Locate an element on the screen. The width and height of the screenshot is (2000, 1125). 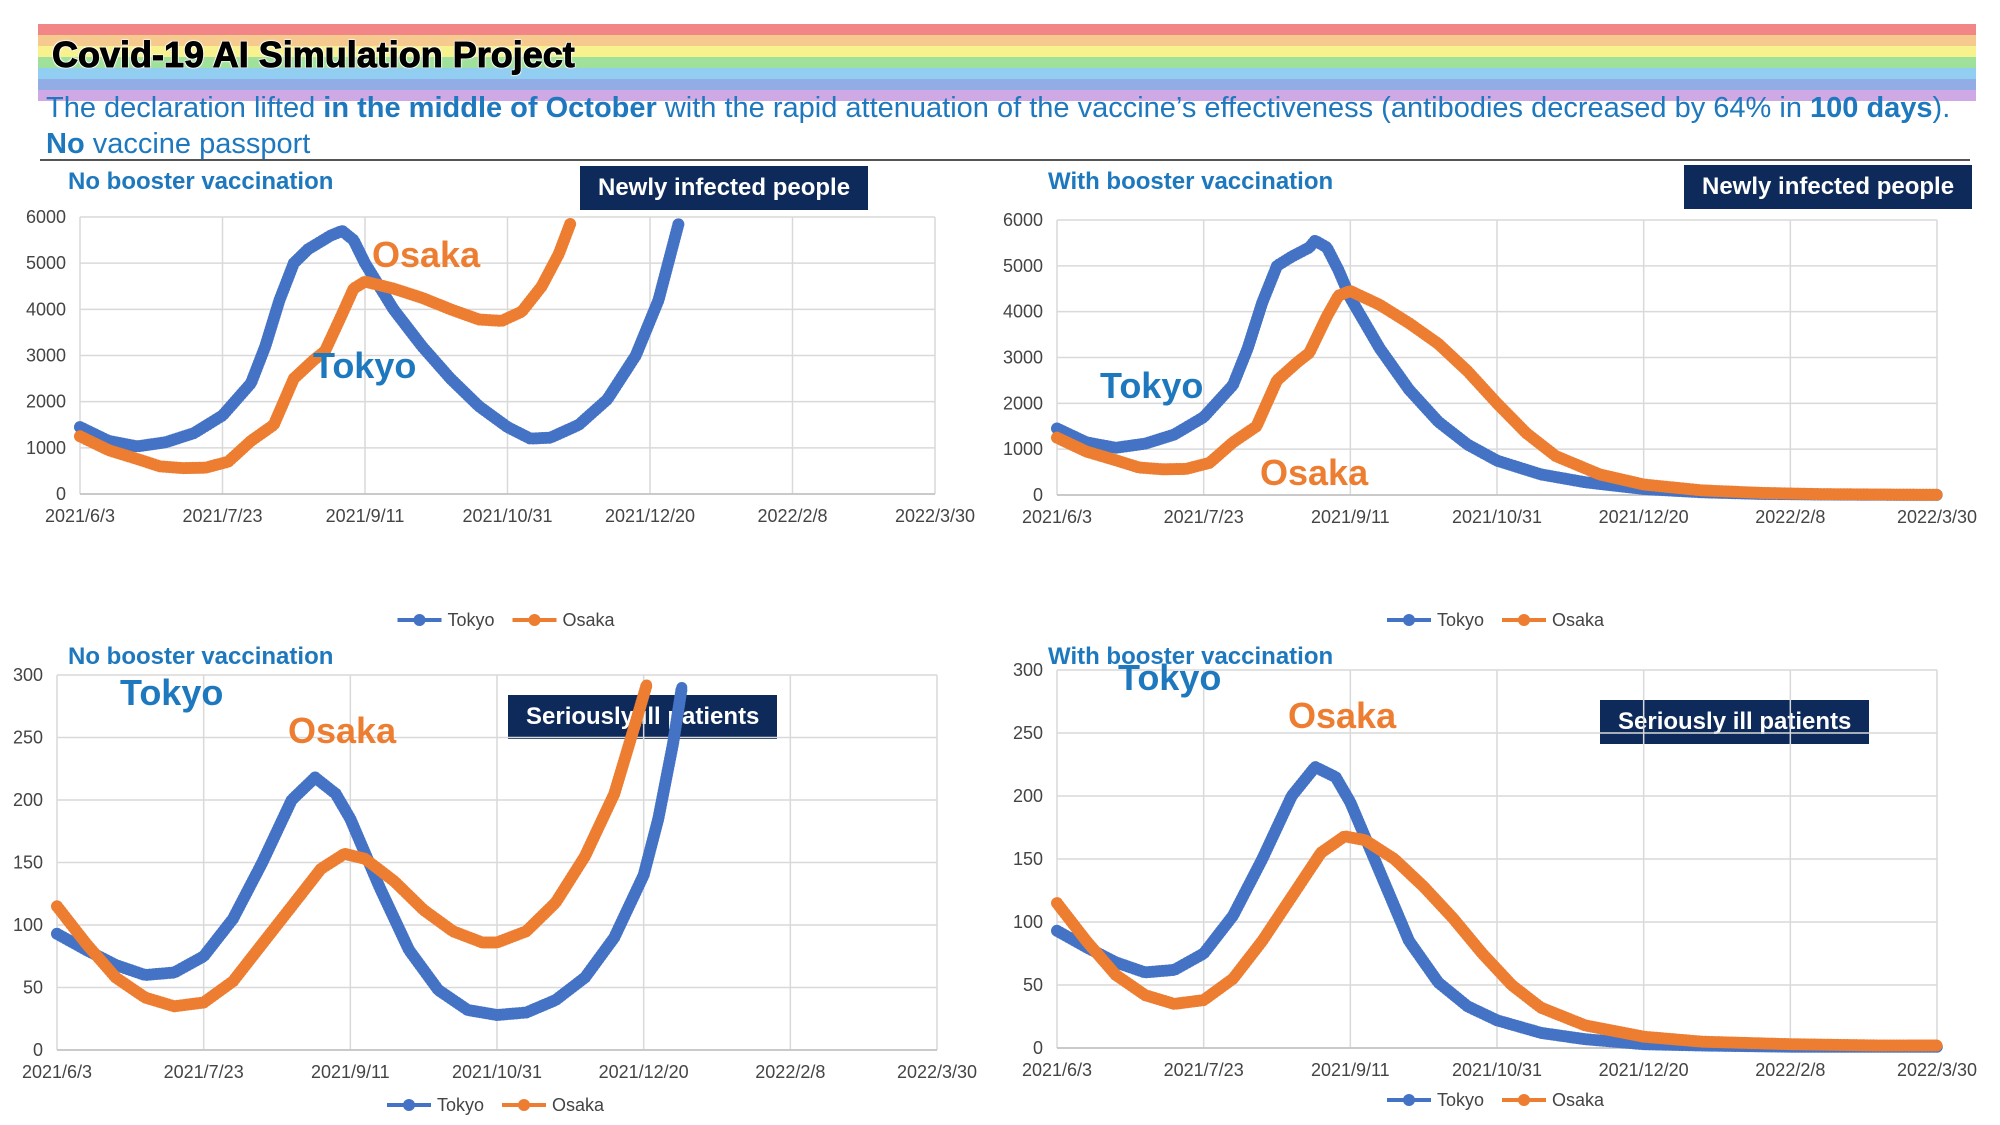
y-tick-label: 6000 is located at coordinates (46, 217).